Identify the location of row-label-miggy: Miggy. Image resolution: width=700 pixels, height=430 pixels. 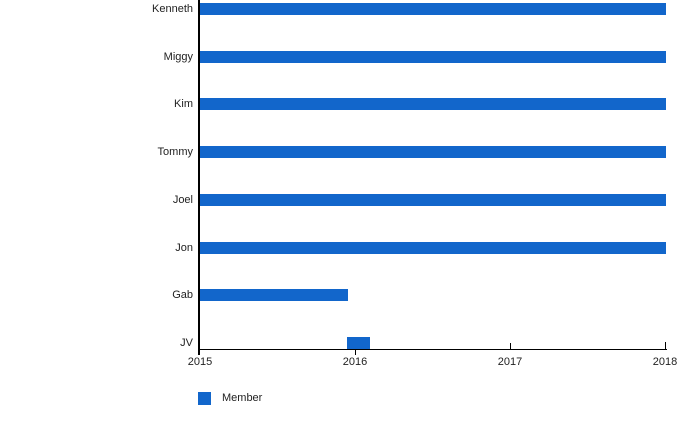
(178, 57).